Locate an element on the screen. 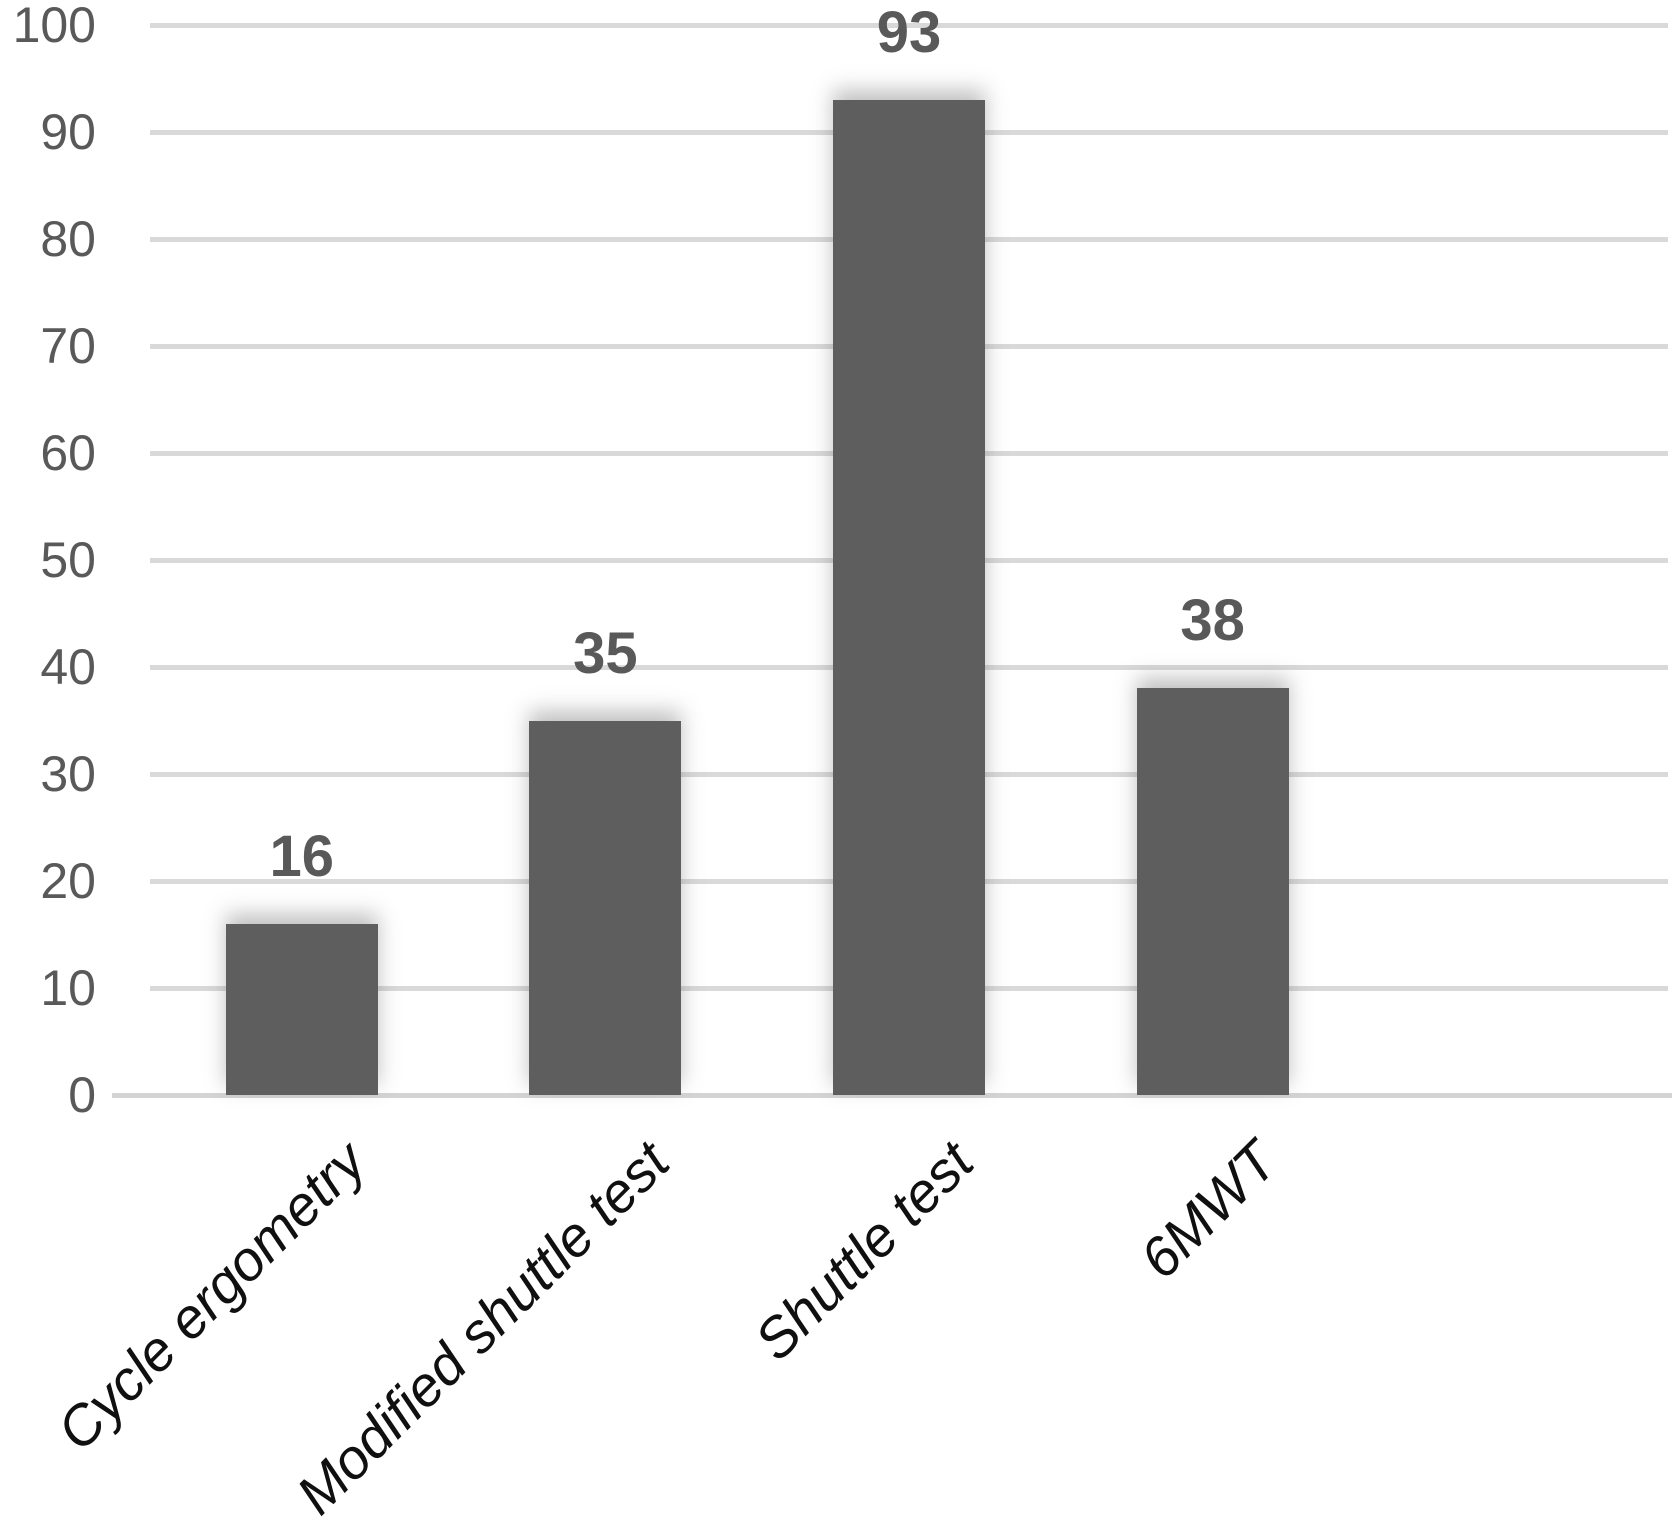  bar-value-label-shuttle-test: 93 is located at coordinates (909, 32).